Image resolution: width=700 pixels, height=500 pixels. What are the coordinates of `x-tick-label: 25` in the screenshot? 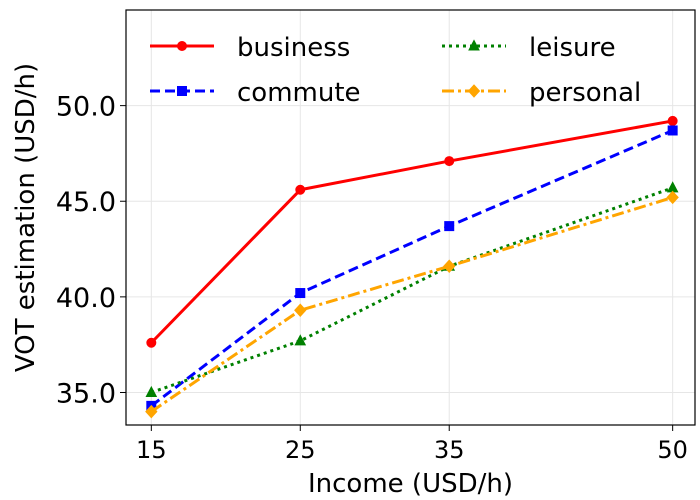 It's located at (300, 450).